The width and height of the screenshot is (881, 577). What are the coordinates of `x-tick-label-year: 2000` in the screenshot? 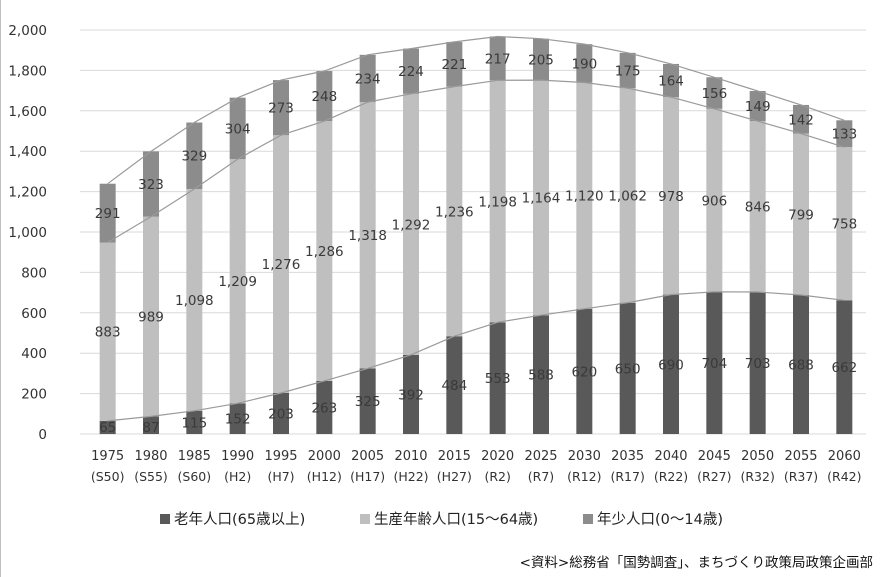 It's located at (324, 456).